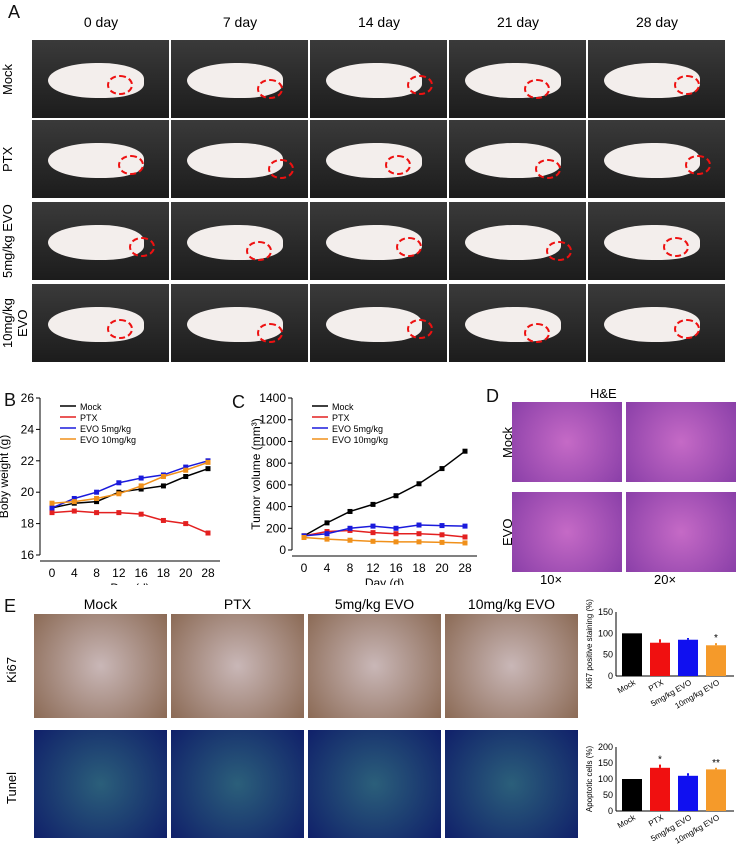  What do you see at coordinates (237, 604) in the screenshot?
I see `ihc-col-label: PTX` at bounding box center [237, 604].